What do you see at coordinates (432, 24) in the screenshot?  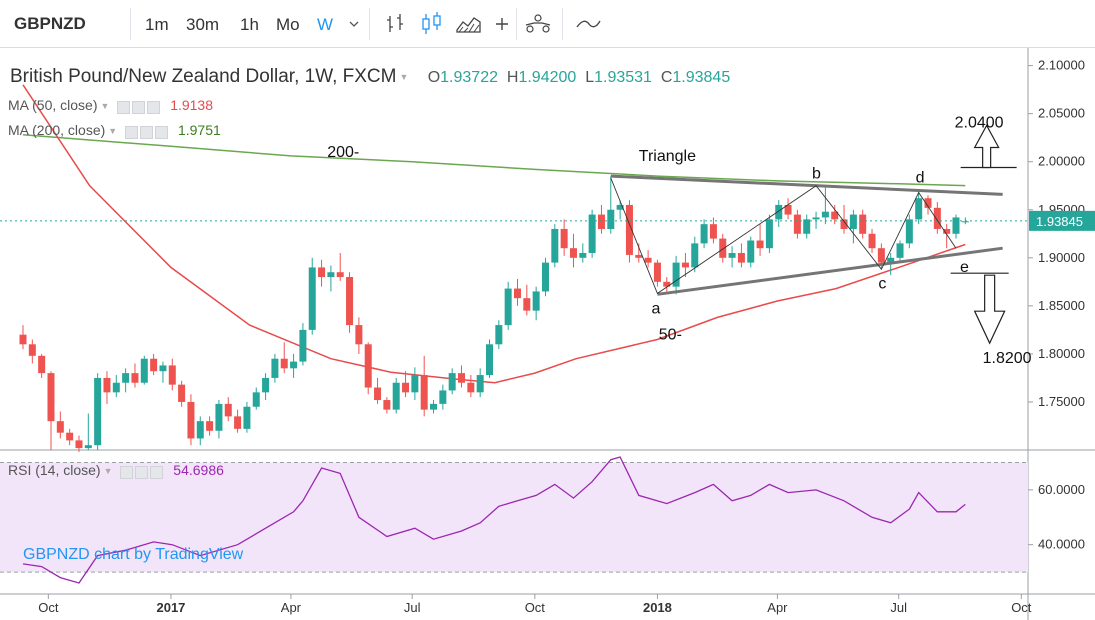 I see `candle-style-icon` at bounding box center [432, 24].